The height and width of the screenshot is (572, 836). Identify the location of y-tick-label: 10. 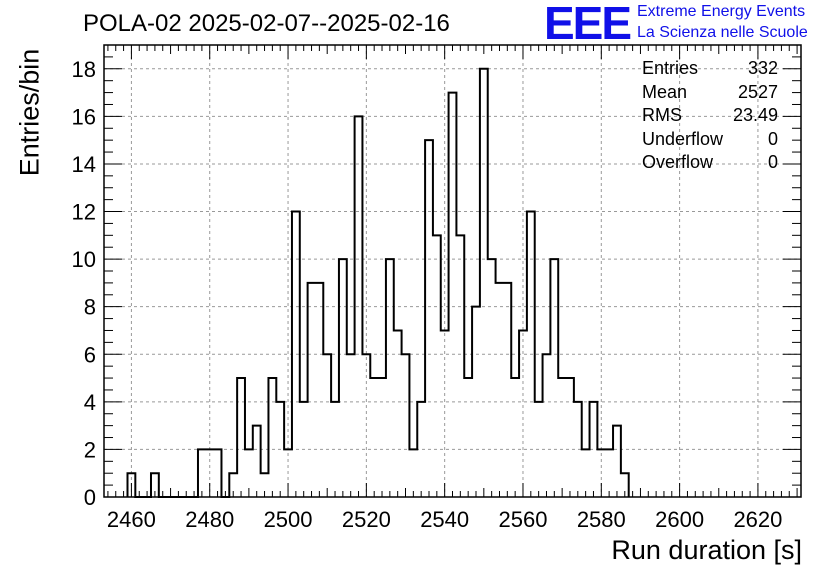
(84, 259).